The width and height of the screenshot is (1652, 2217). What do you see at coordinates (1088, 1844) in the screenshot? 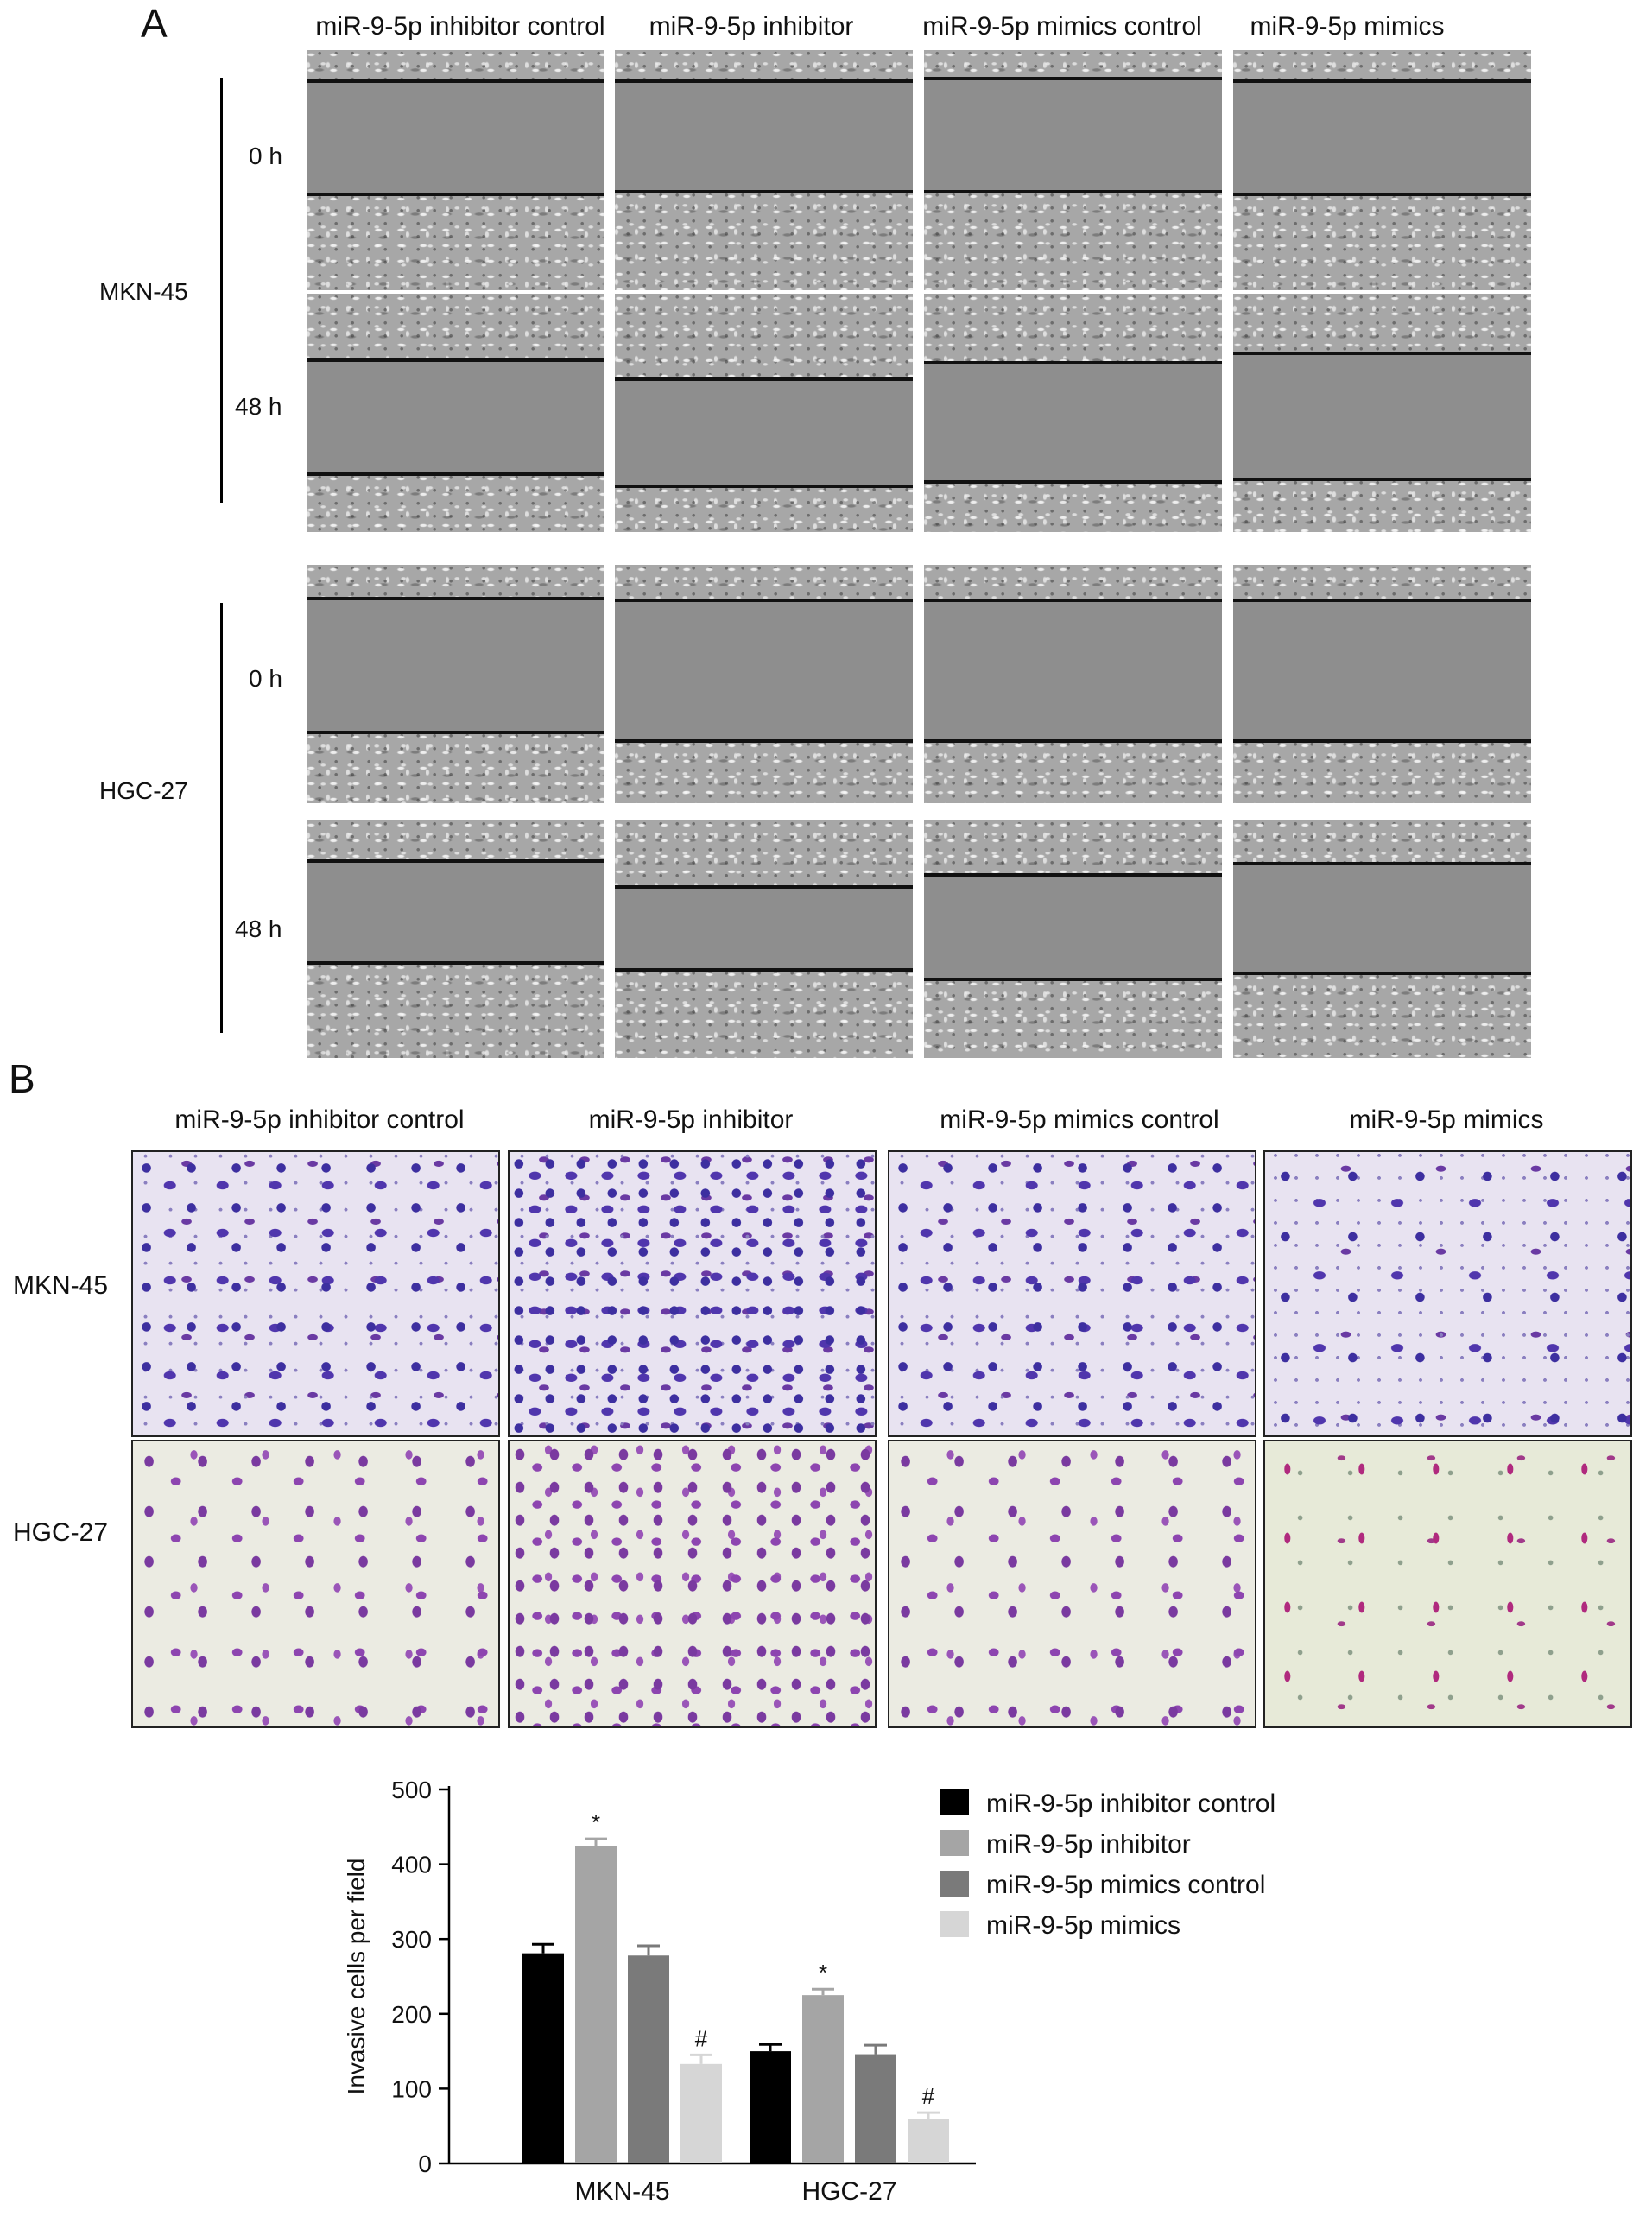
I see `legend-label: miR-9-5p inhibitor` at bounding box center [1088, 1844].